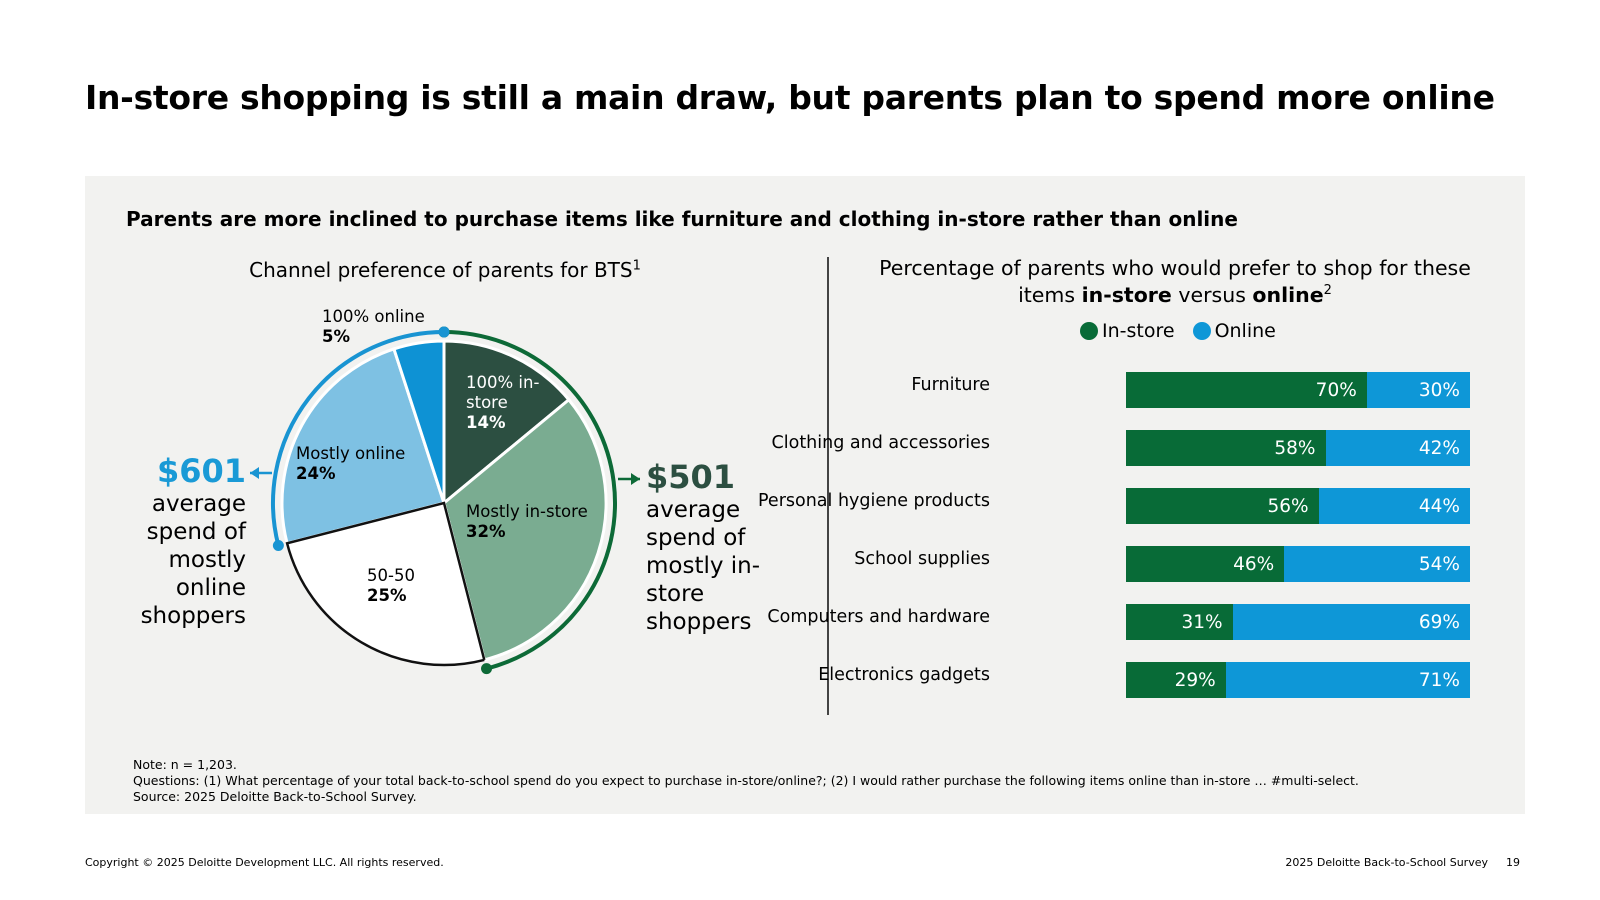  What do you see at coordinates (1386, 862) in the screenshot?
I see `survey-name: 2025 Deloitte Back-to-School Survey` at bounding box center [1386, 862].